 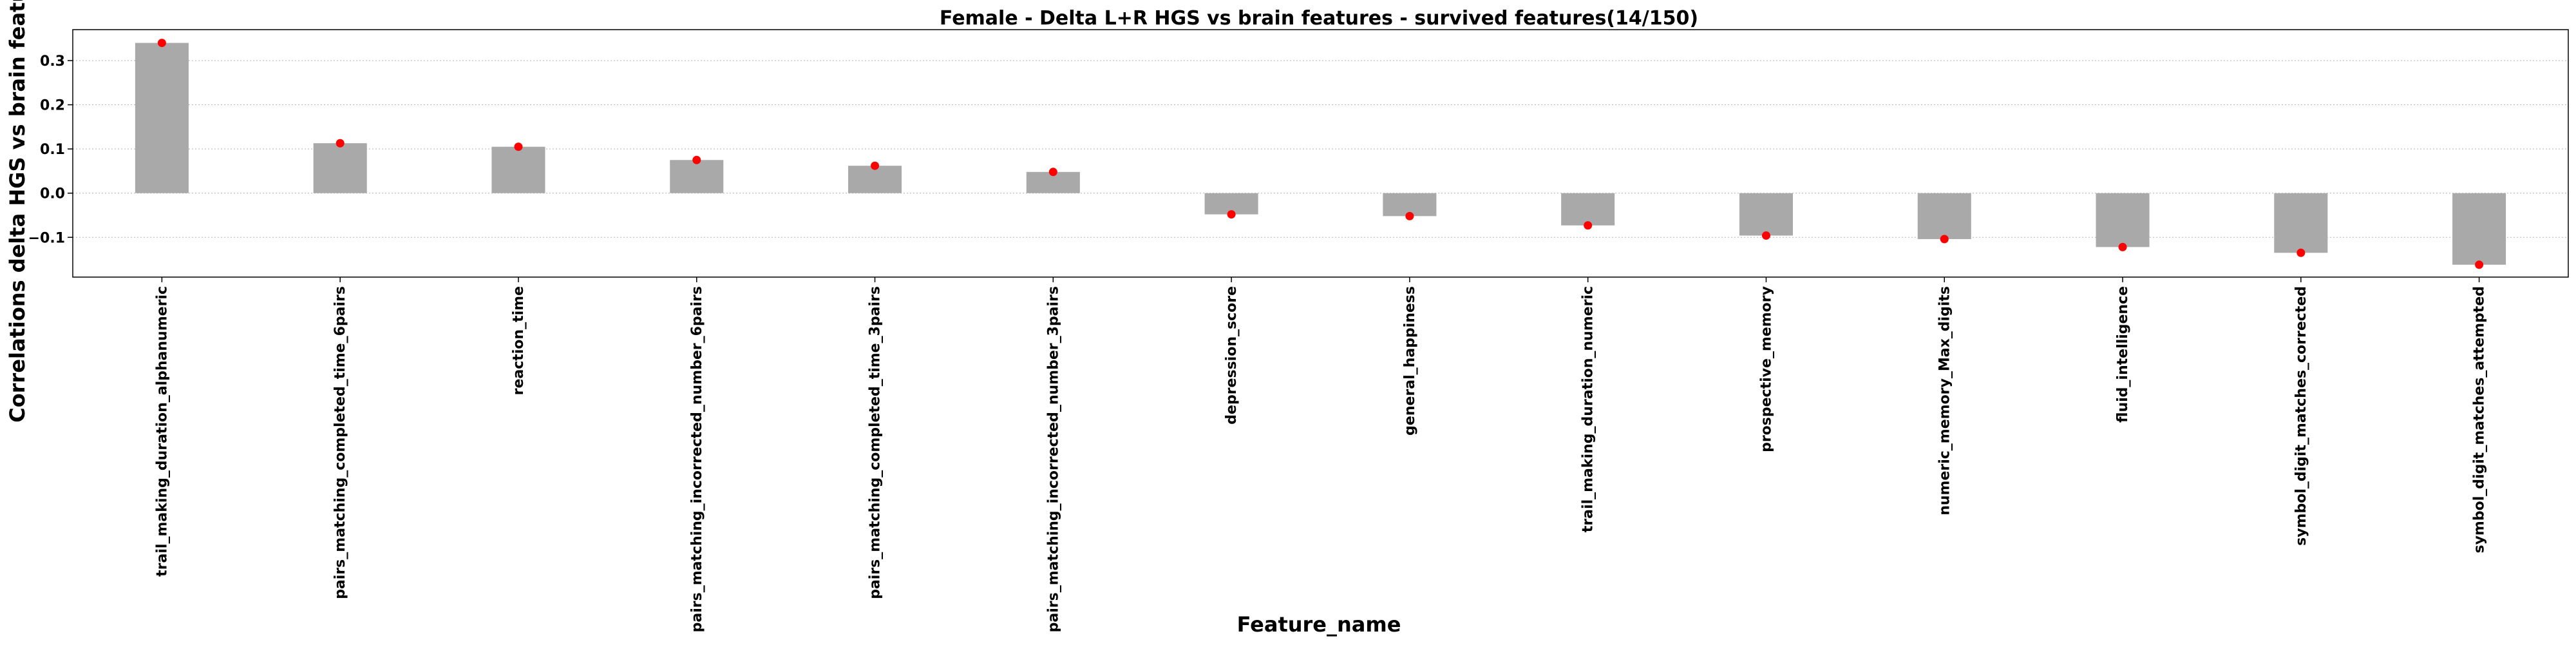 What do you see at coordinates (1410, 361) in the screenshot?
I see `x-tick-label: general_happiness` at bounding box center [1410, 361].